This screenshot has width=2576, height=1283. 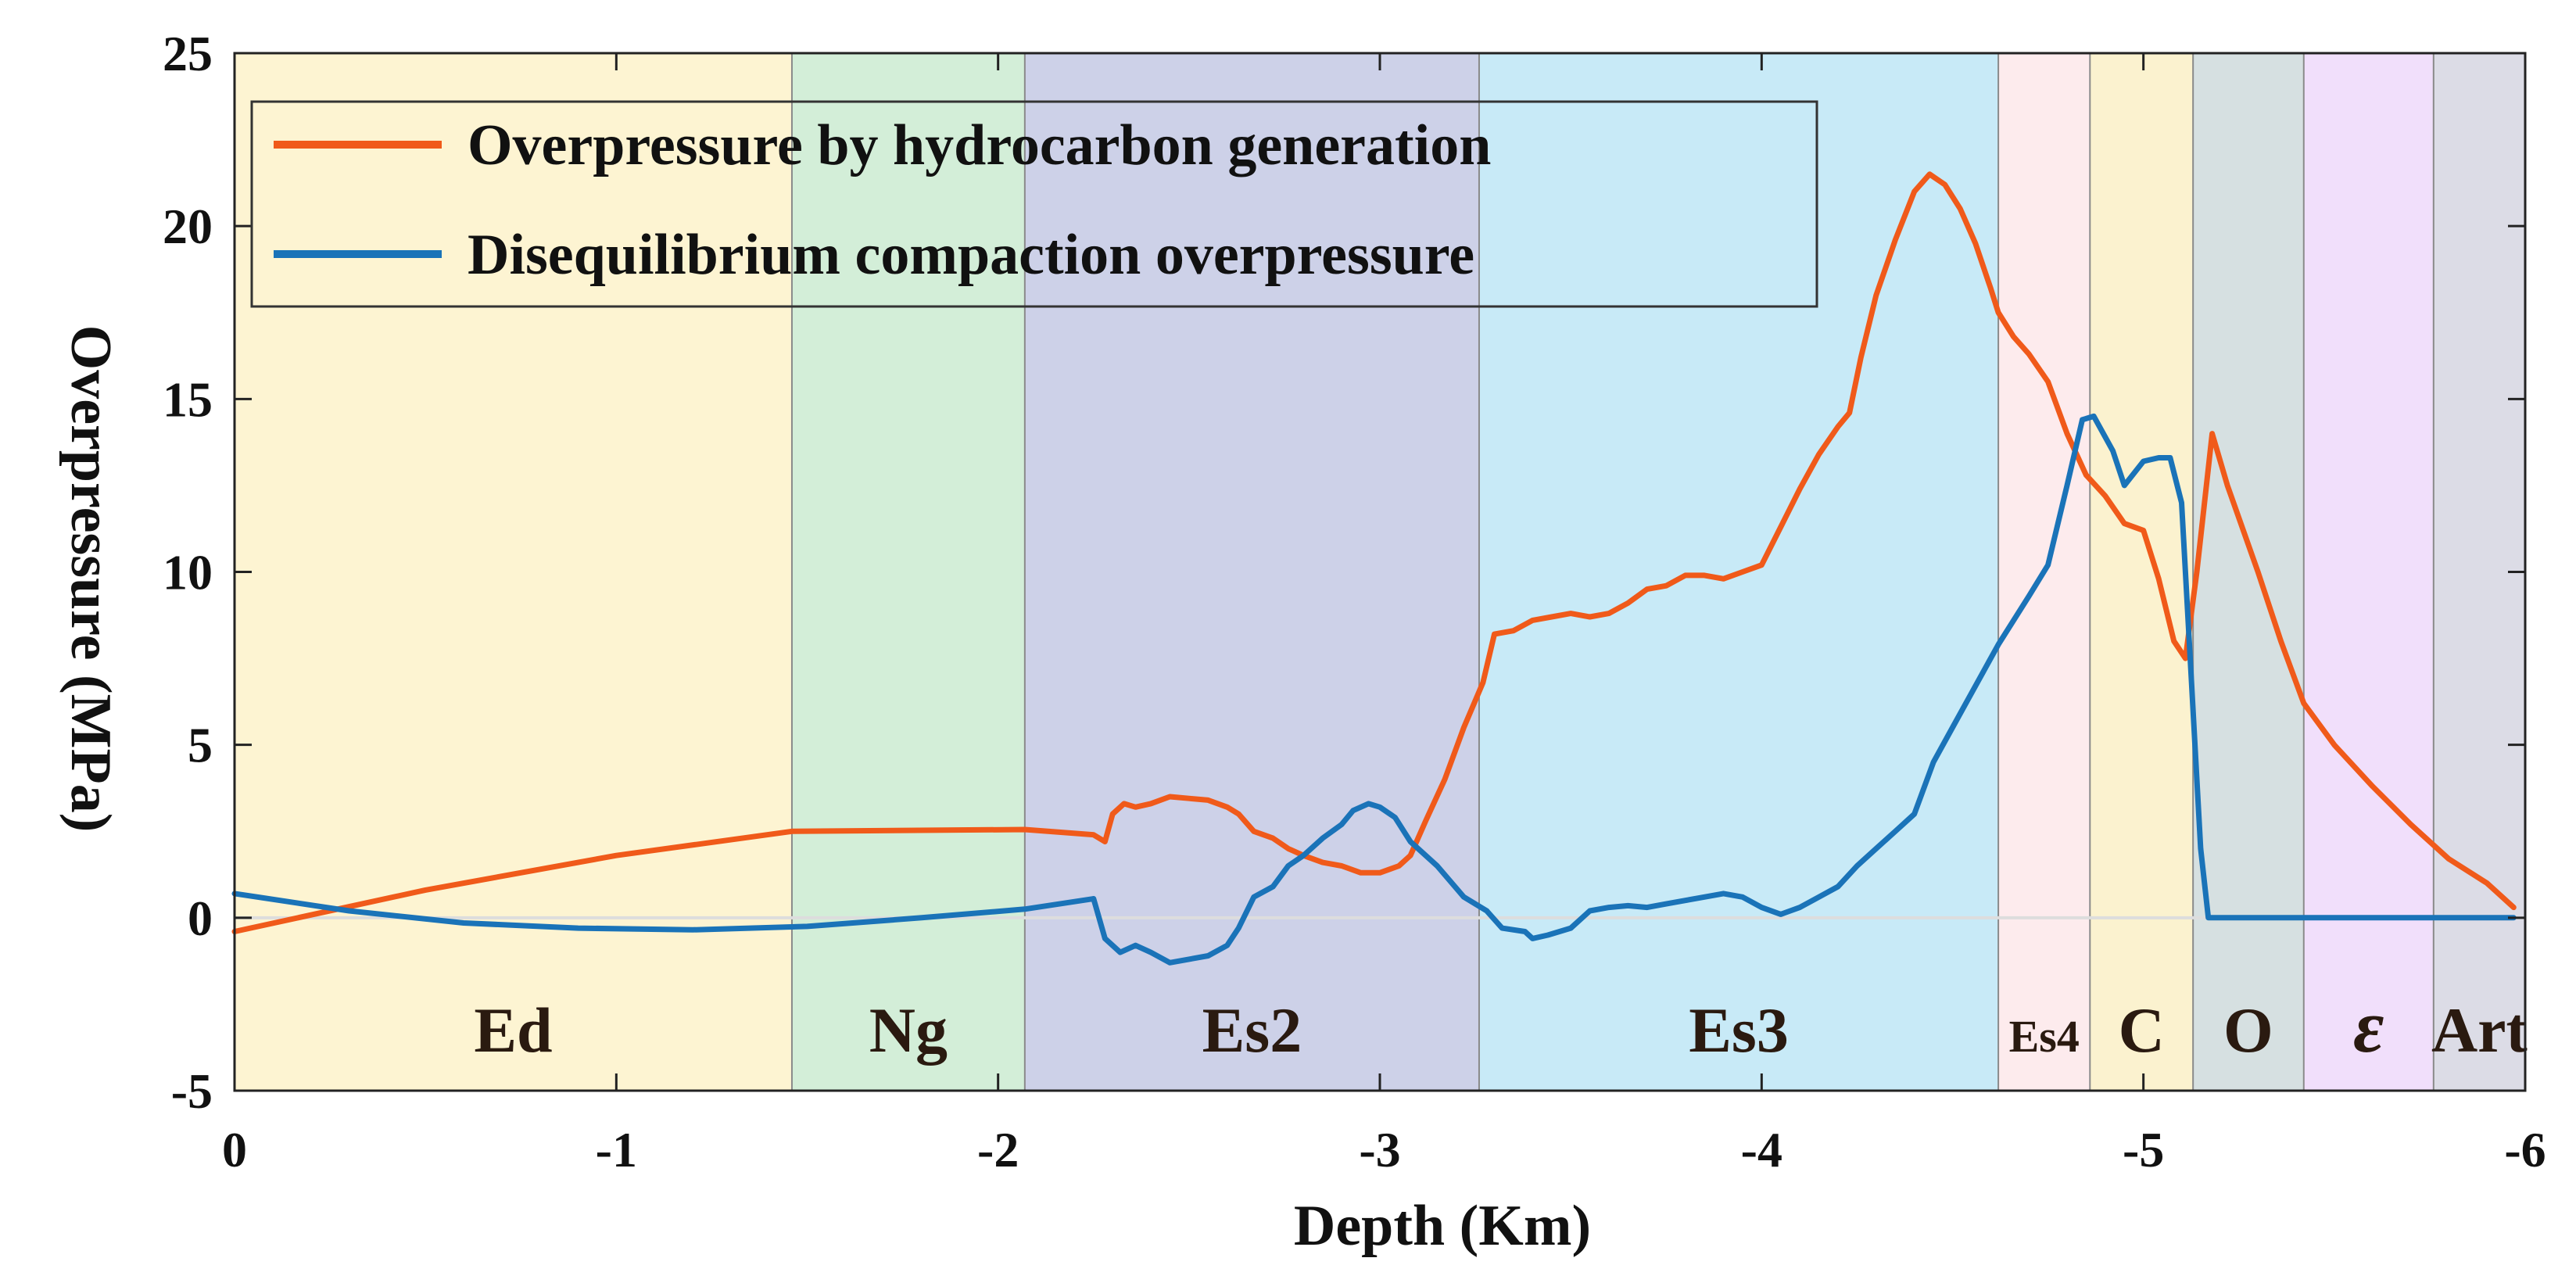 What do you see at coordinates (188, 572) in the screenshot?
I see `y-tick-label-3: 10` at bounding box center [188, 572].